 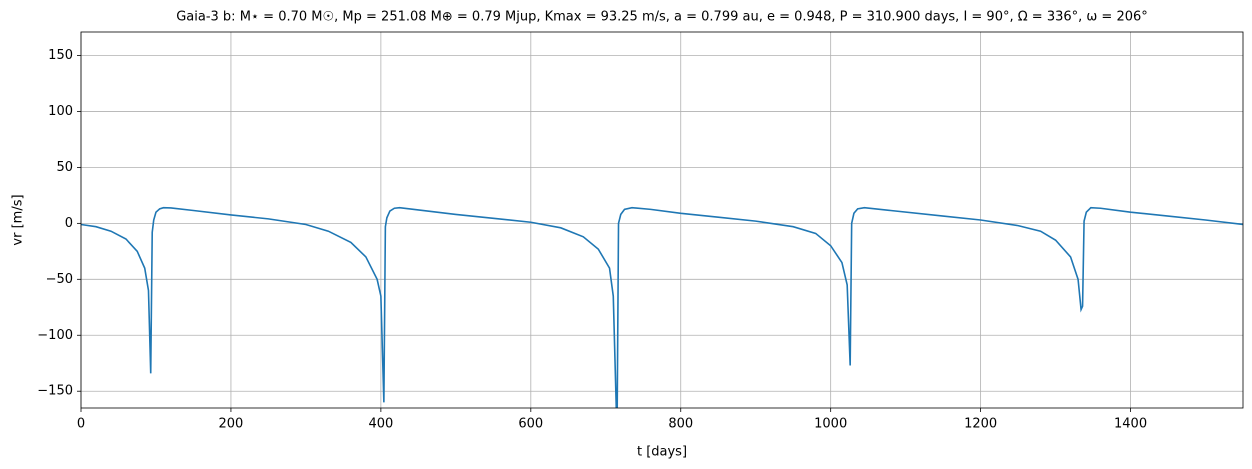 I want to click on x-tick-label: 0, so click(x=81, y=424).